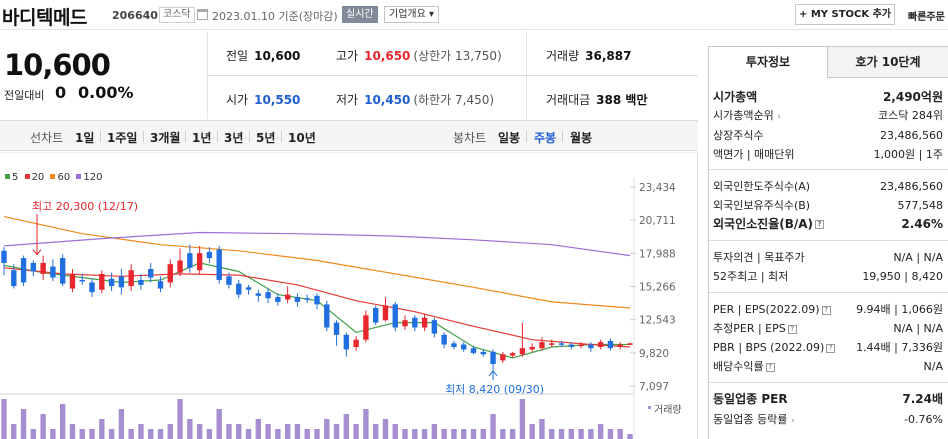  I want to click on ma120-line, so click(317, 244).